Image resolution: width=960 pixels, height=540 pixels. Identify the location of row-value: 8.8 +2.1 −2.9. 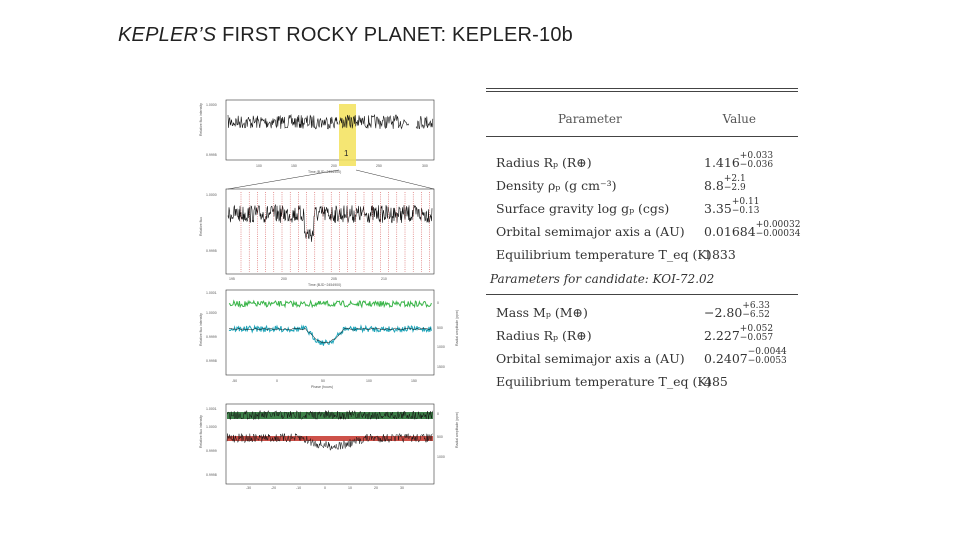
(734, 184).